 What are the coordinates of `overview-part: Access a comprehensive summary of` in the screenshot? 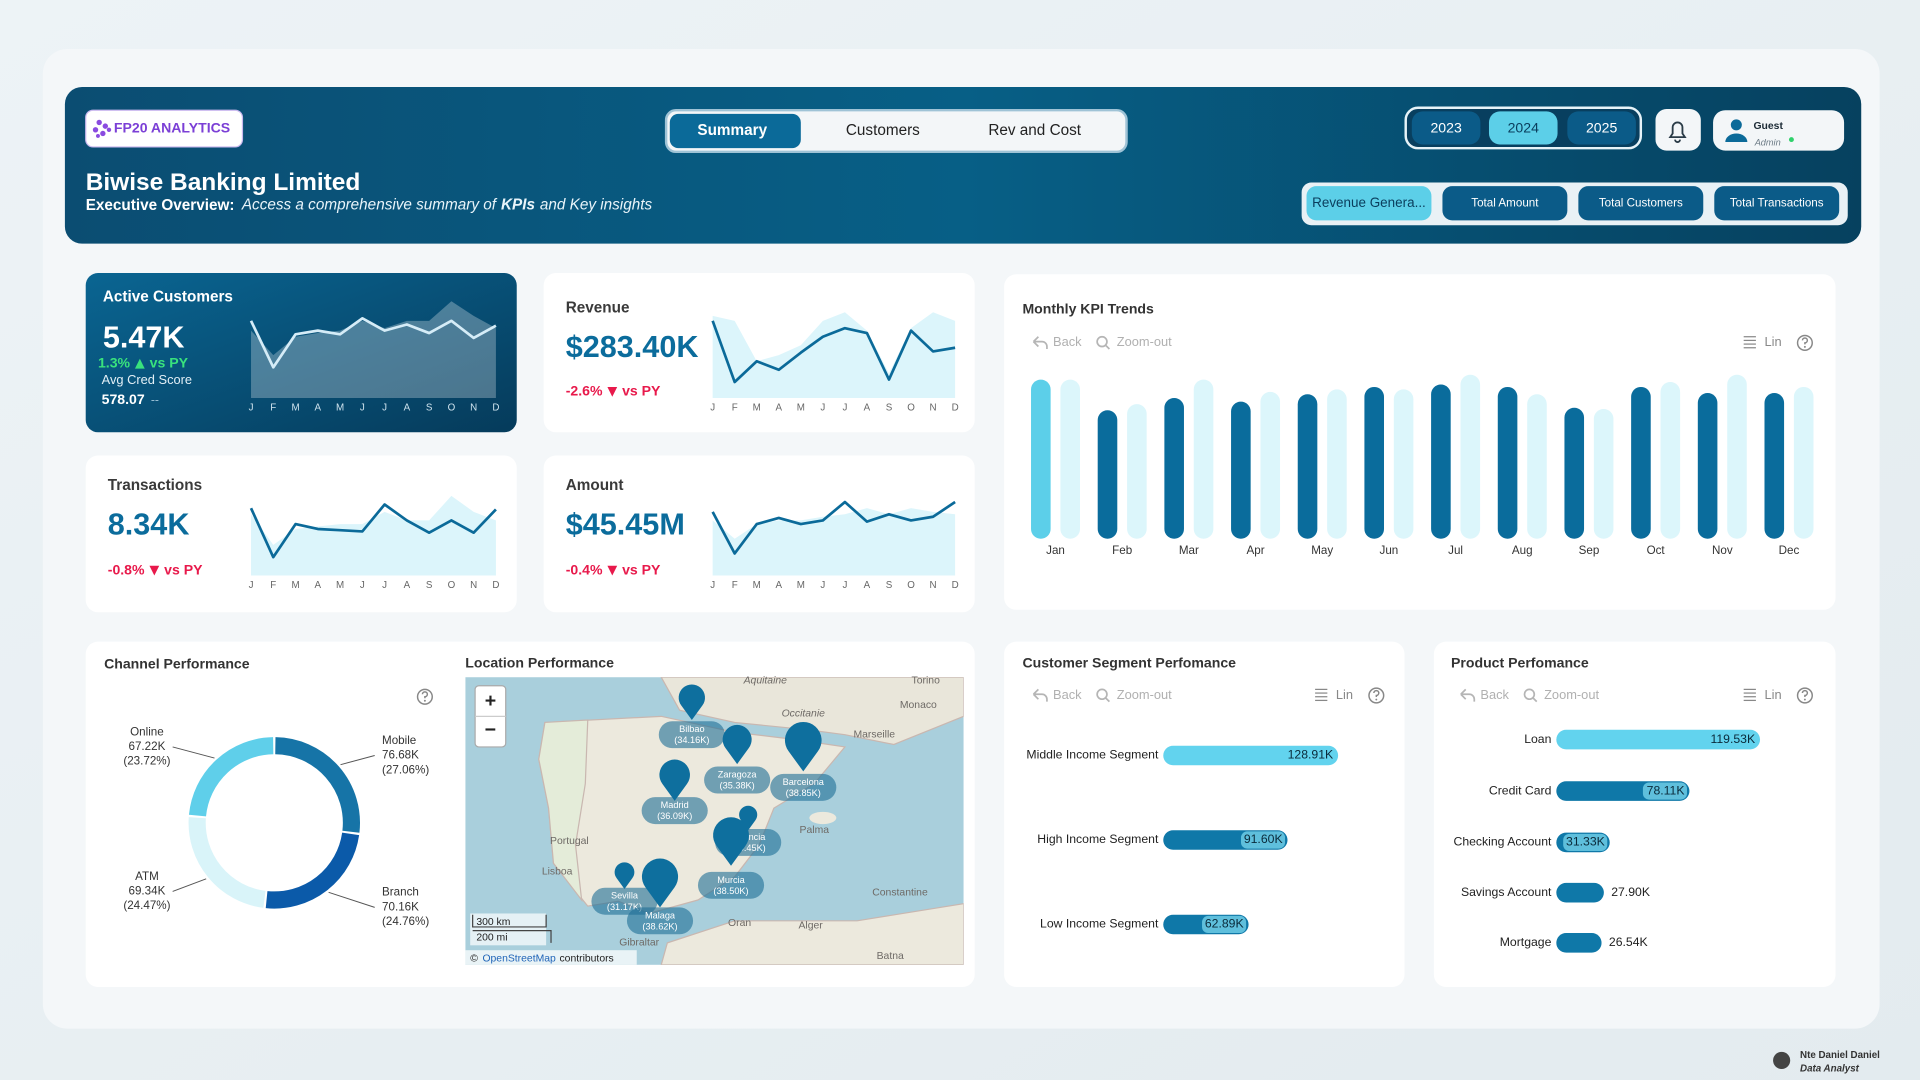 It's located at (369, 205).